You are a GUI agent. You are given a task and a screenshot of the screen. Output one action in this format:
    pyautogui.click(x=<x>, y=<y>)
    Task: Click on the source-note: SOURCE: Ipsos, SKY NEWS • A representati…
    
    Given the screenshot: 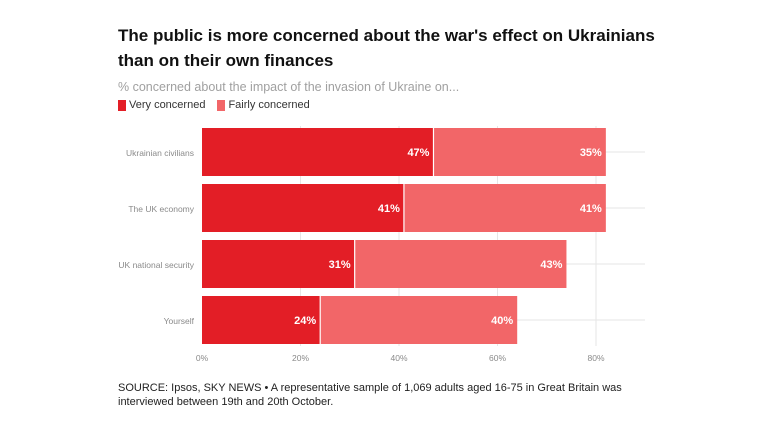 What is the action you would take?
    pyautogui.click(x=370, y=395)
    